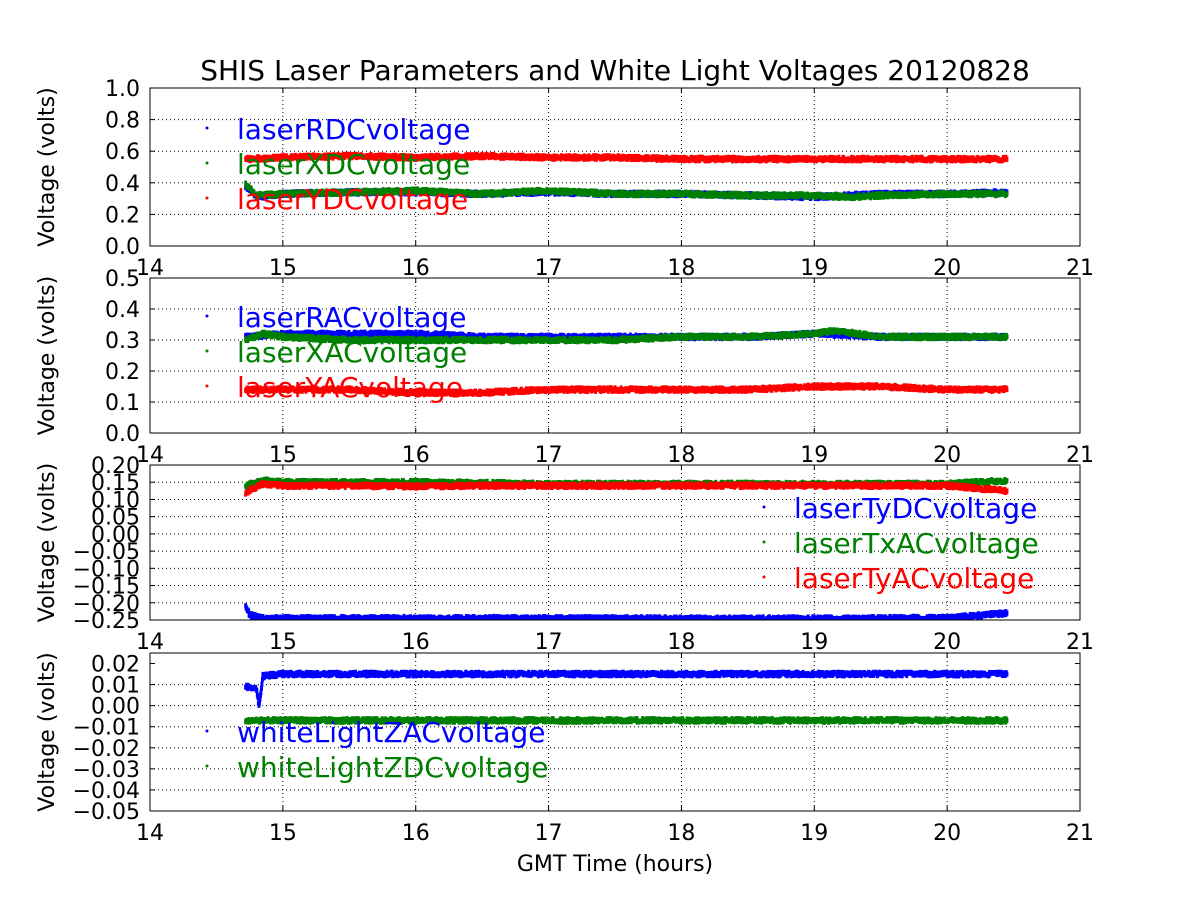 The height and width of the screenshot is (904, 1200). I want to click on legend-label: laserRDCvoltage, so click(353, 129).